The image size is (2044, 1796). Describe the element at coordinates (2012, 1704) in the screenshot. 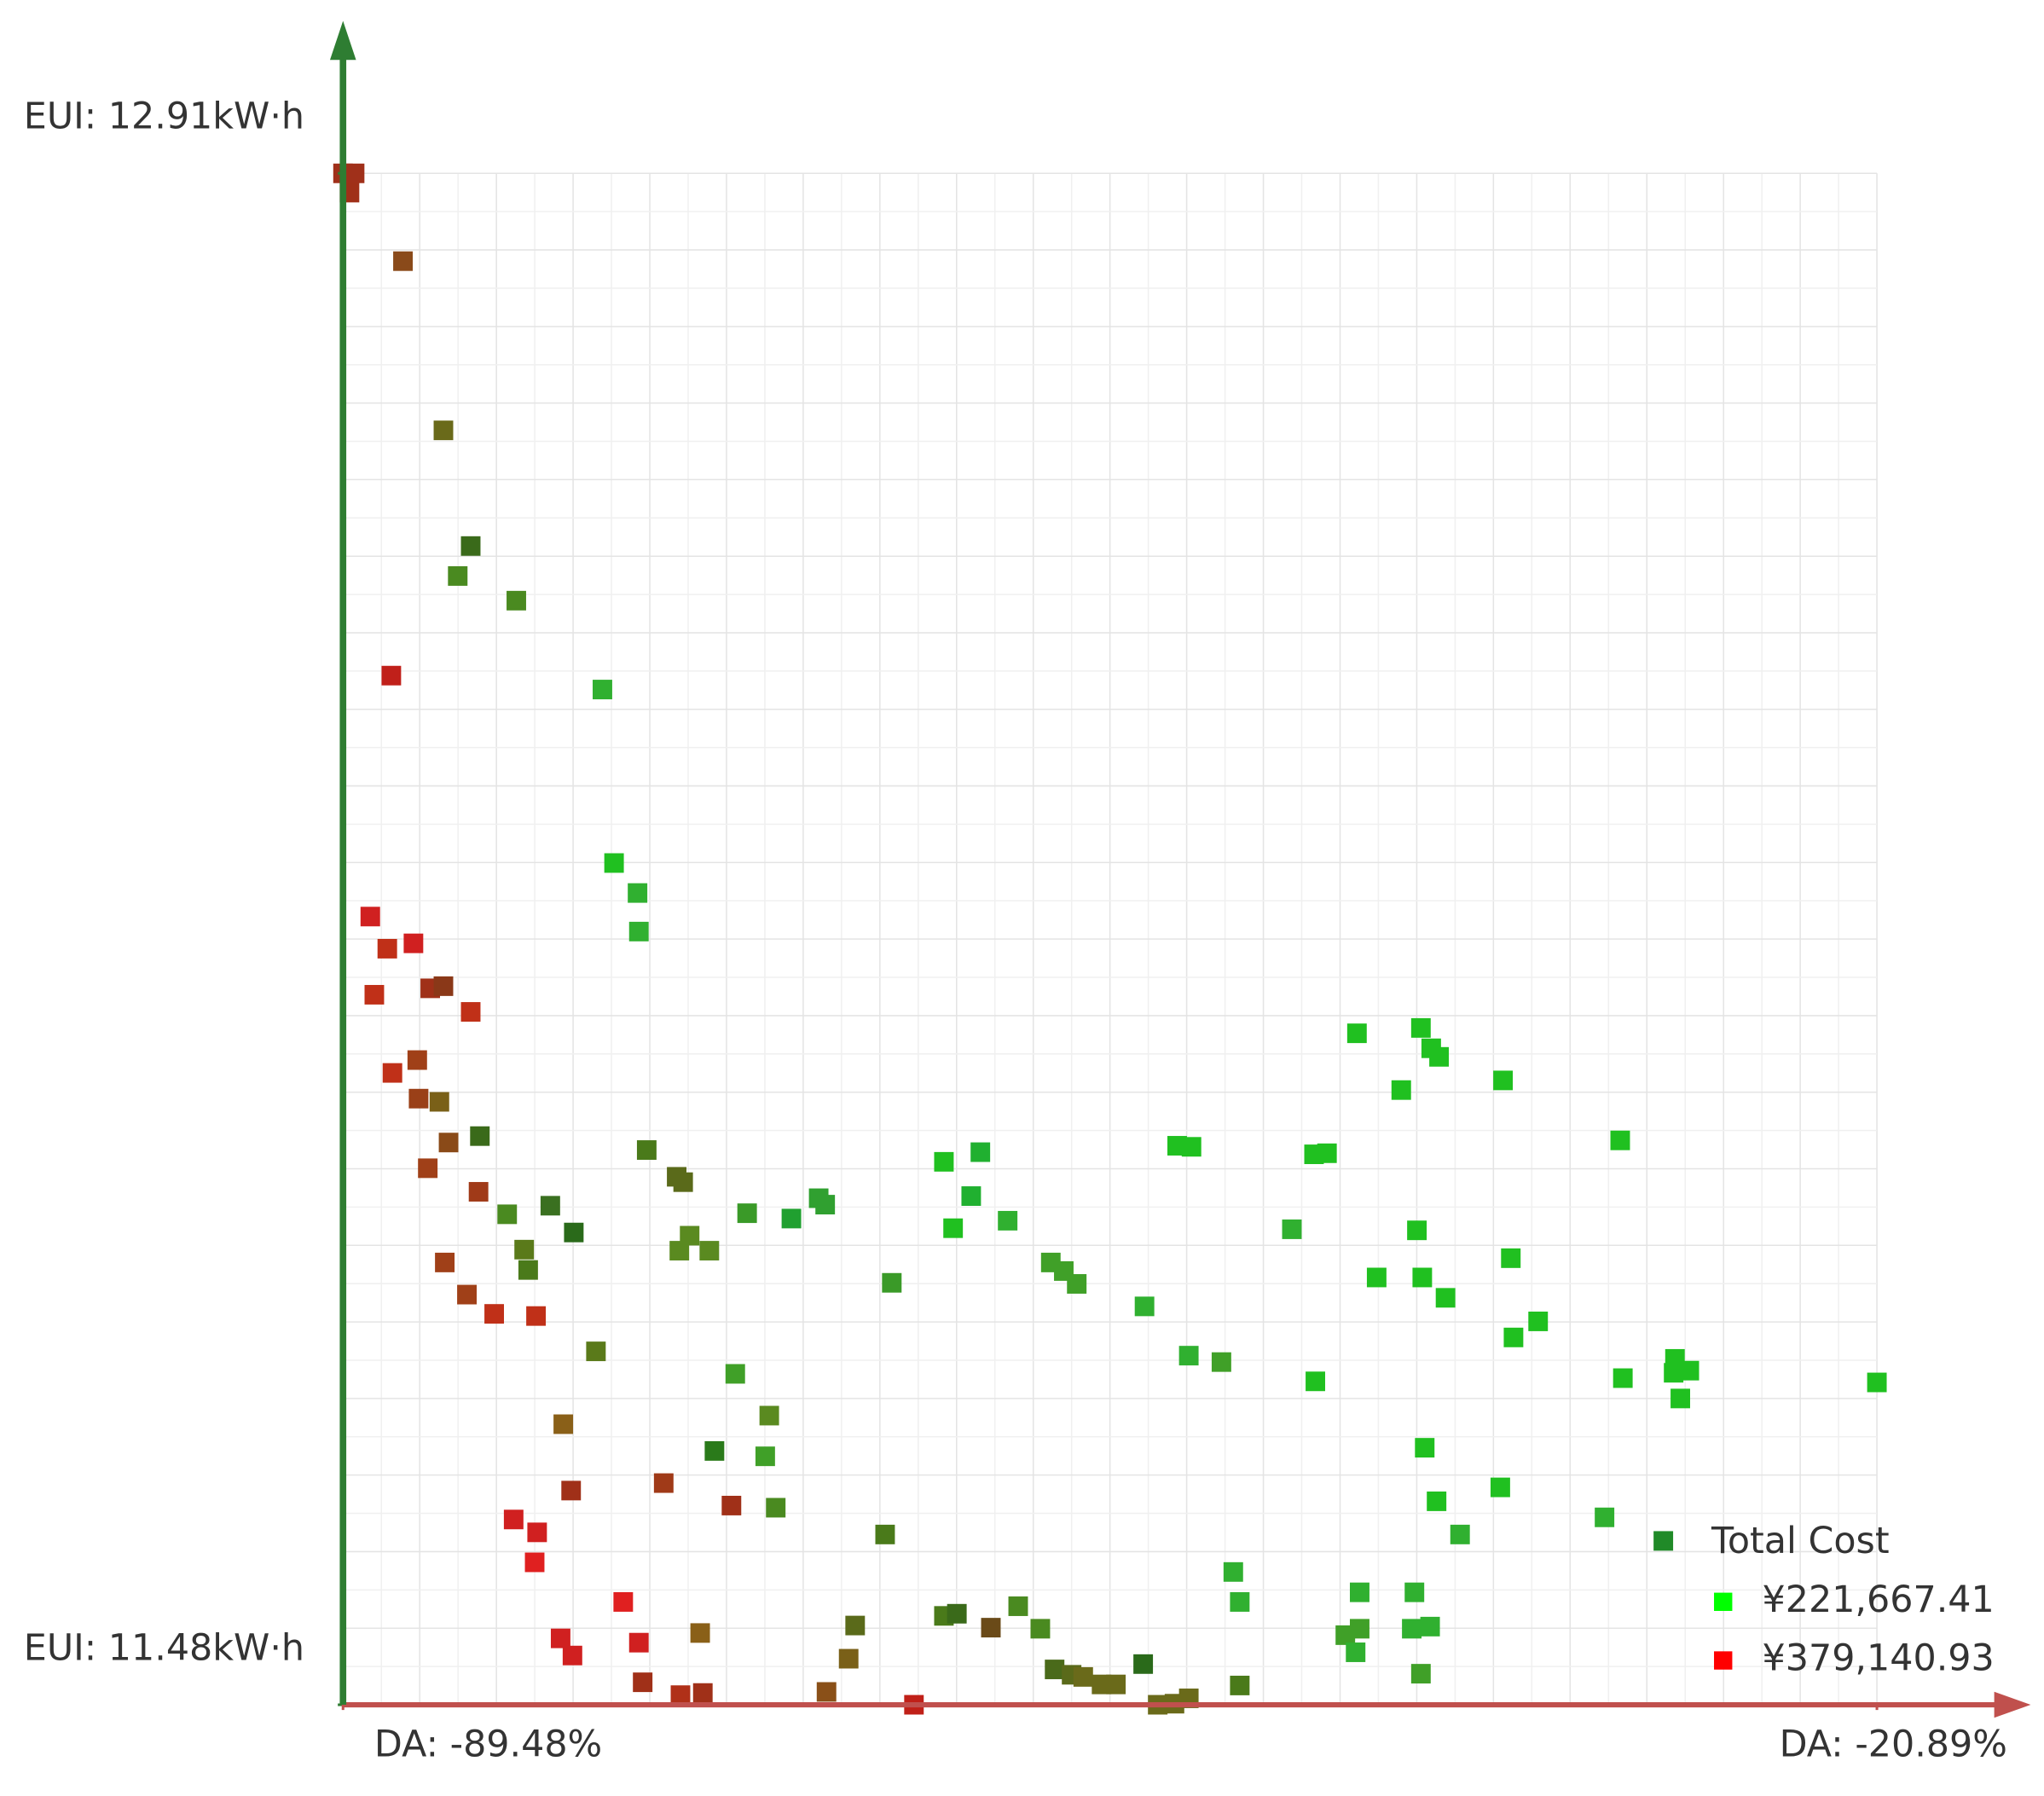

I see `x-axis-arrow` at that location.